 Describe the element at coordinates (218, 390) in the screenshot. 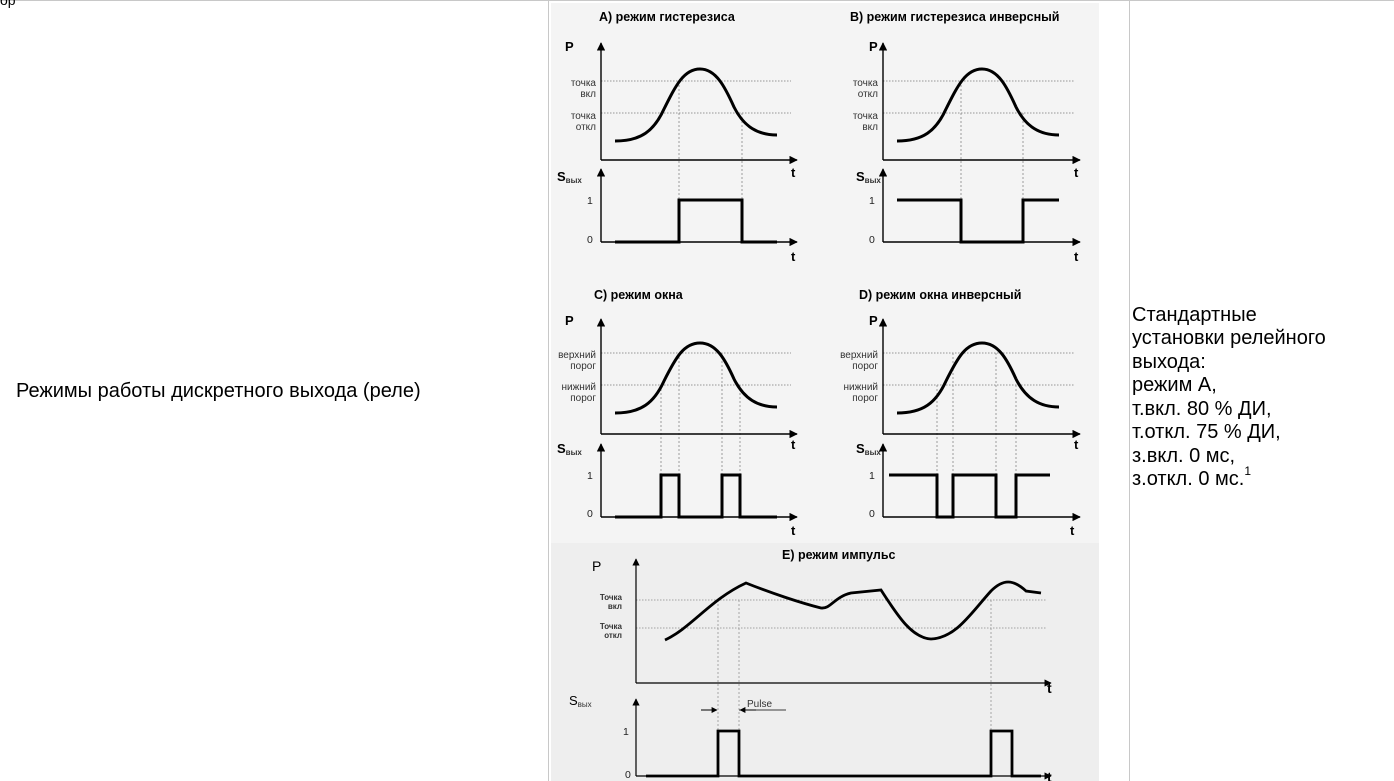

I see `mode-name-text: Режимы работы дискретного выхода (реле)` at that location.